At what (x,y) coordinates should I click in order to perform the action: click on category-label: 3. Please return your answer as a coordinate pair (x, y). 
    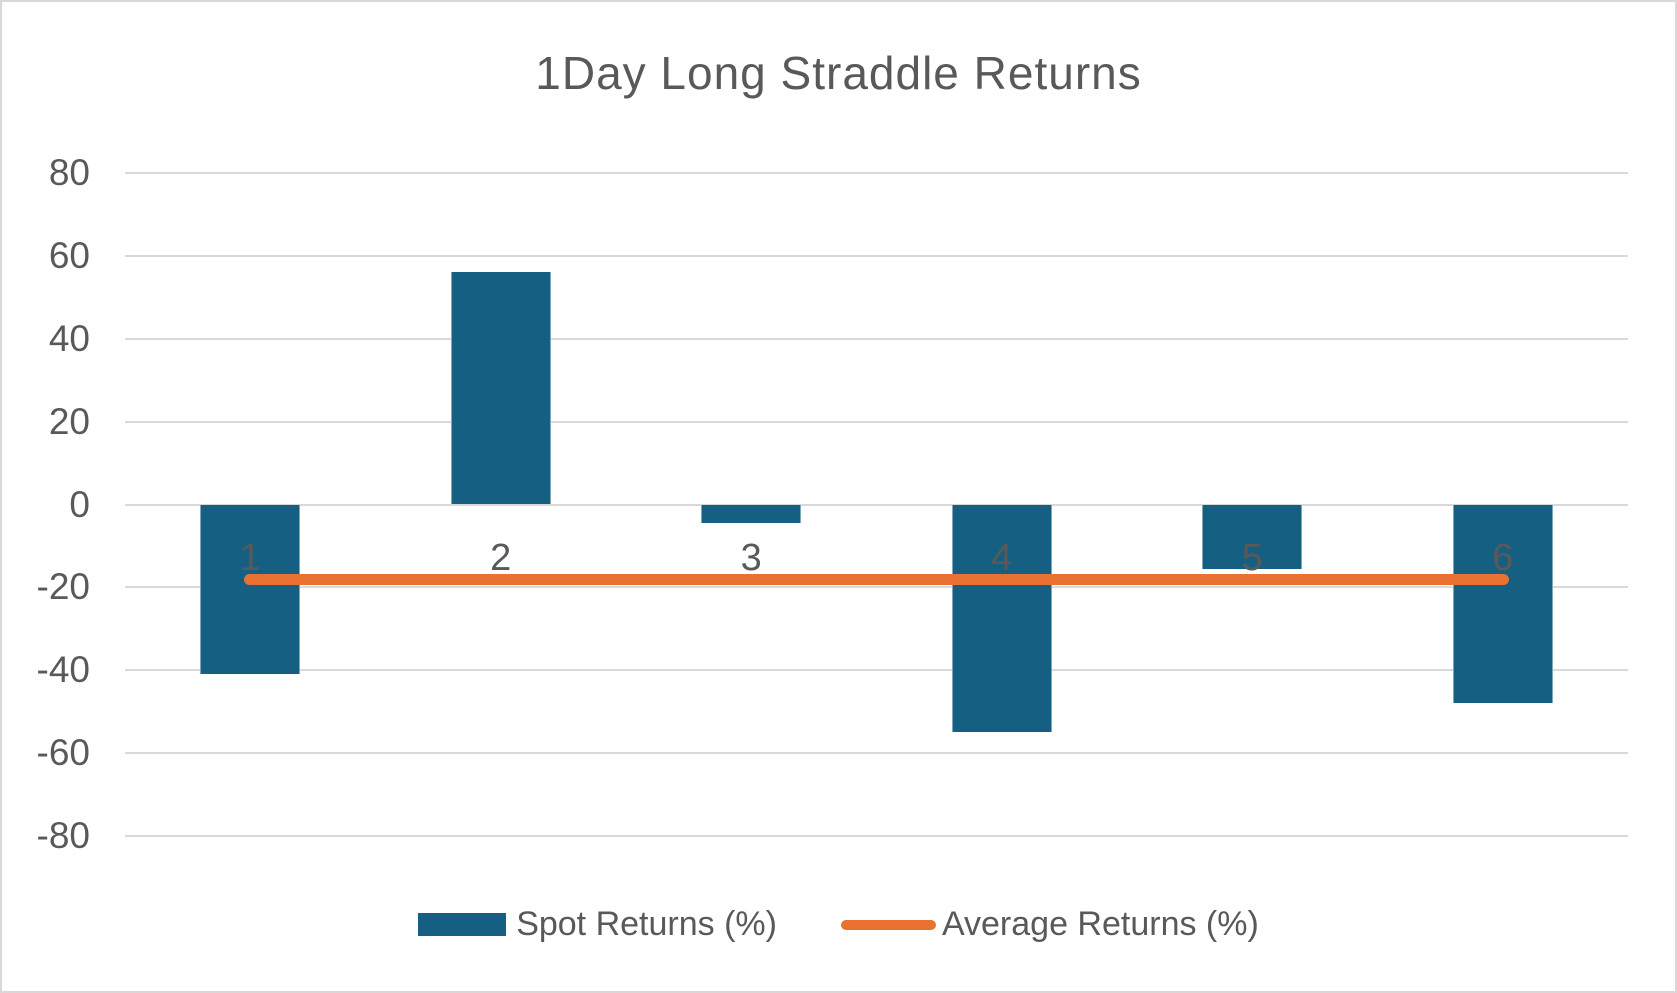
    Looking at the image, I should click on (751, 558).